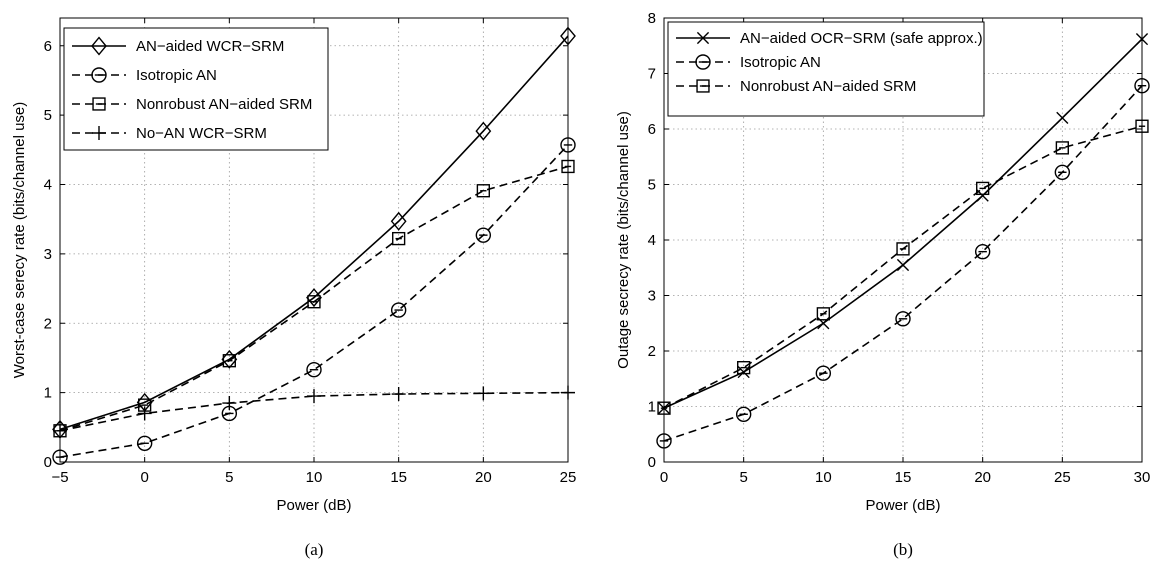  What do you see at coordinates (902, 505) in the screenshot?
I see `x-axis-label: Power (dB)` at bounding box center [902, 505].